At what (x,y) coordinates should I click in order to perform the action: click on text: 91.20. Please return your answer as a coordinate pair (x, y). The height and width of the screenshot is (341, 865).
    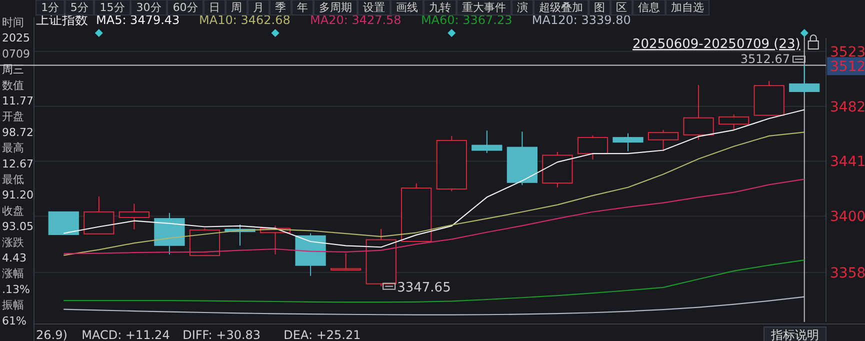
    Looking at the image, I should click on (18, 195).